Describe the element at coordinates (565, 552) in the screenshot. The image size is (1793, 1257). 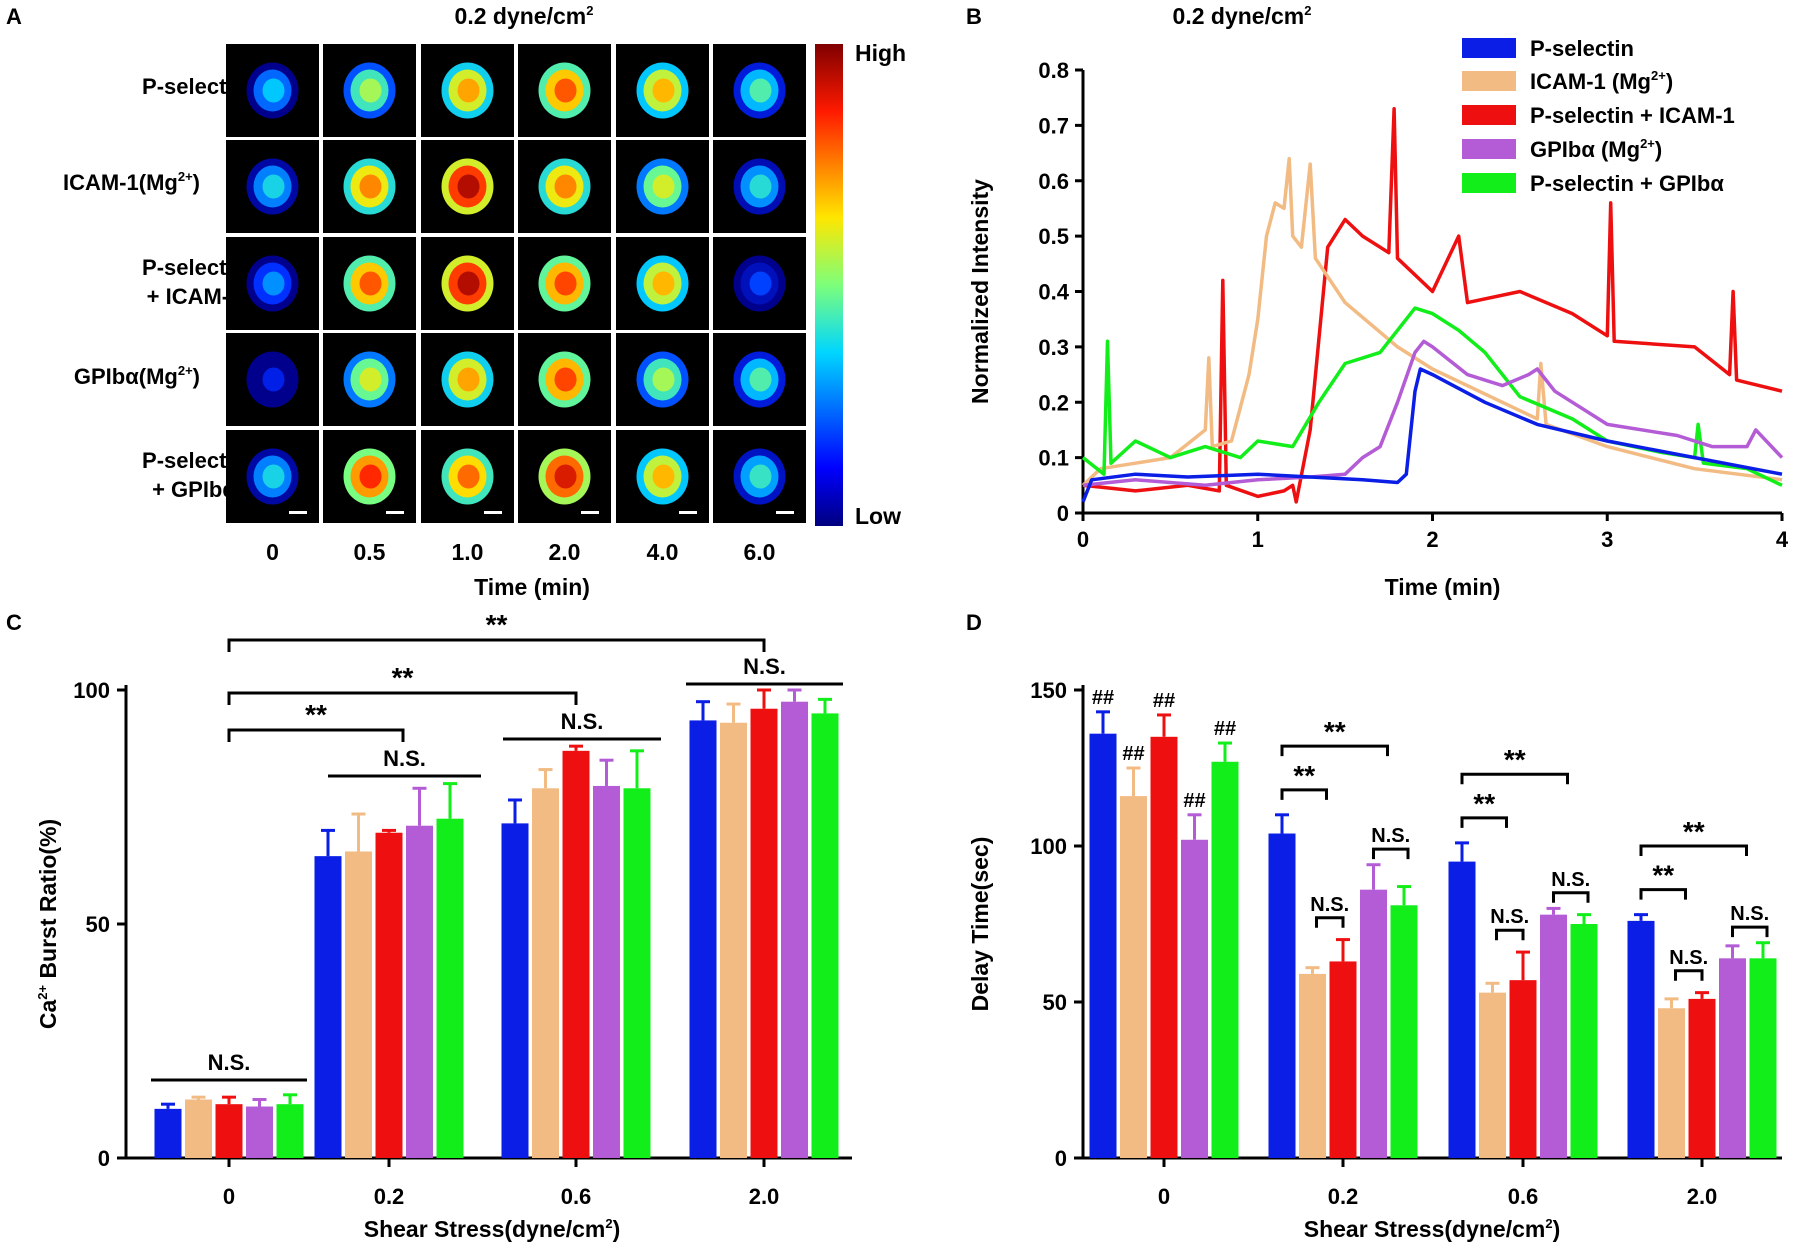
I see `time-tick-label: 2.0` at that location.